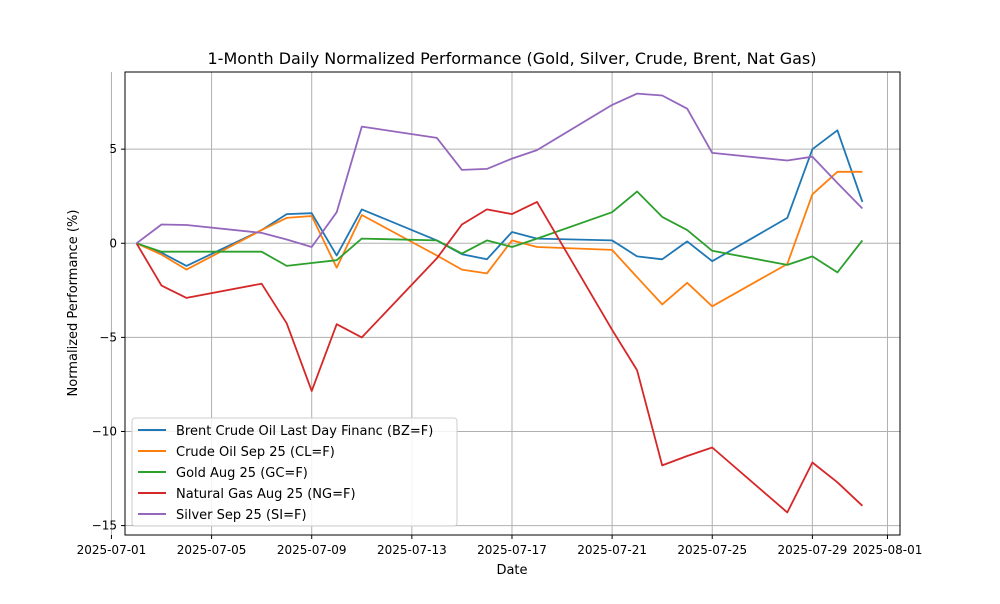 Image resolution: width=1000 pixels, height=604 pixels. What do you see at coordinates (104, 431) in the screenshot?
I see `y-tick-label: −10` at bounding box center [104, 431].